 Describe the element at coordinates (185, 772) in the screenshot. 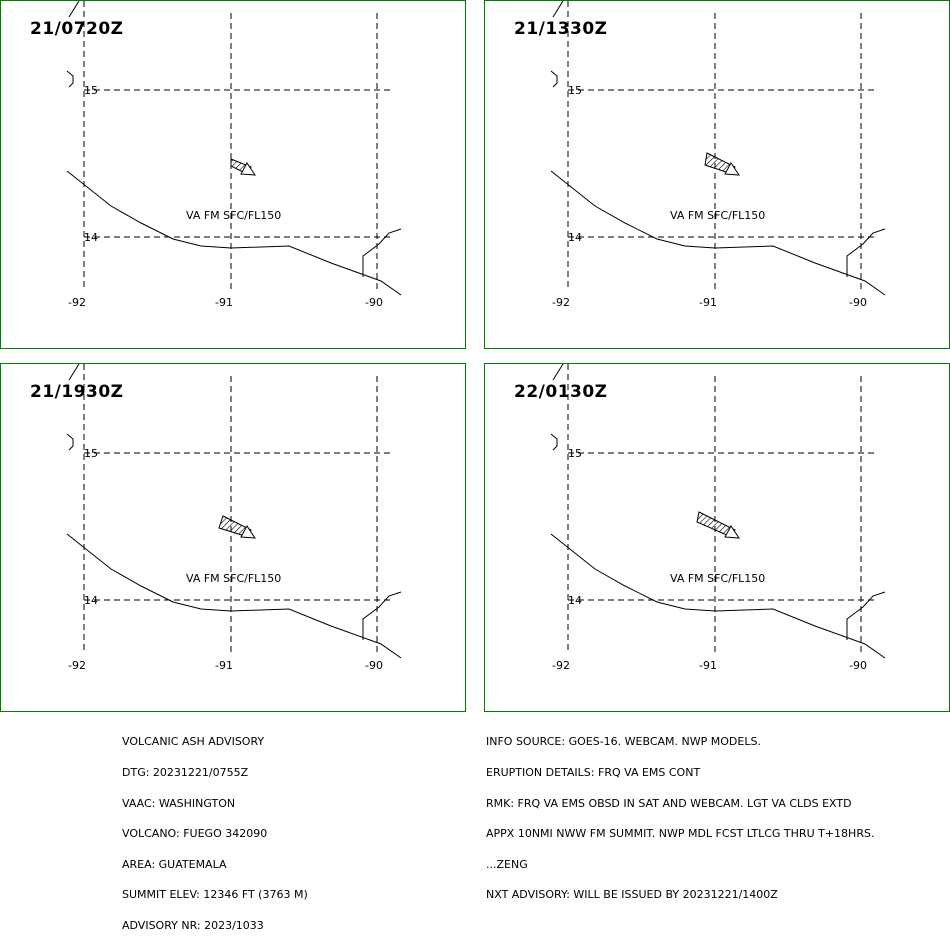

I see `advisory-dtg: DTG: 20231221/0755Z` at that location.